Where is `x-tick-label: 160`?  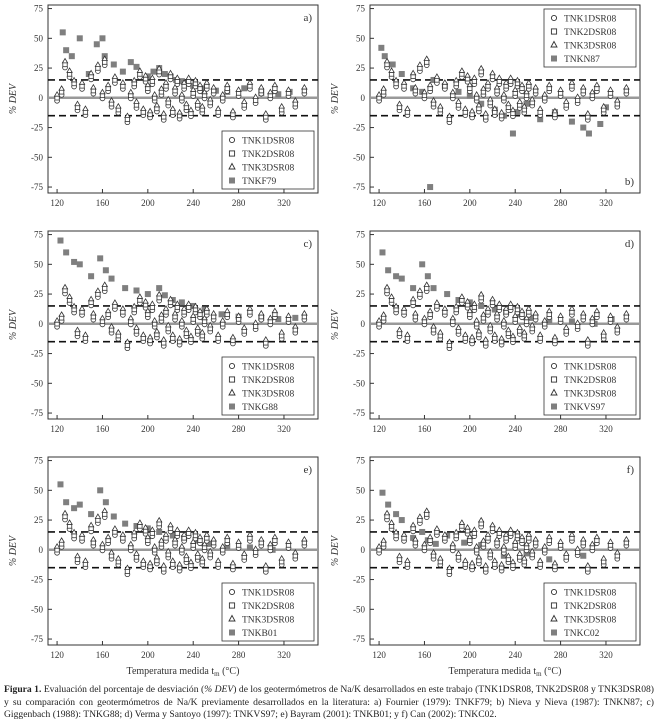 x-tick-label: 160 is located at coordinates (103, 655).